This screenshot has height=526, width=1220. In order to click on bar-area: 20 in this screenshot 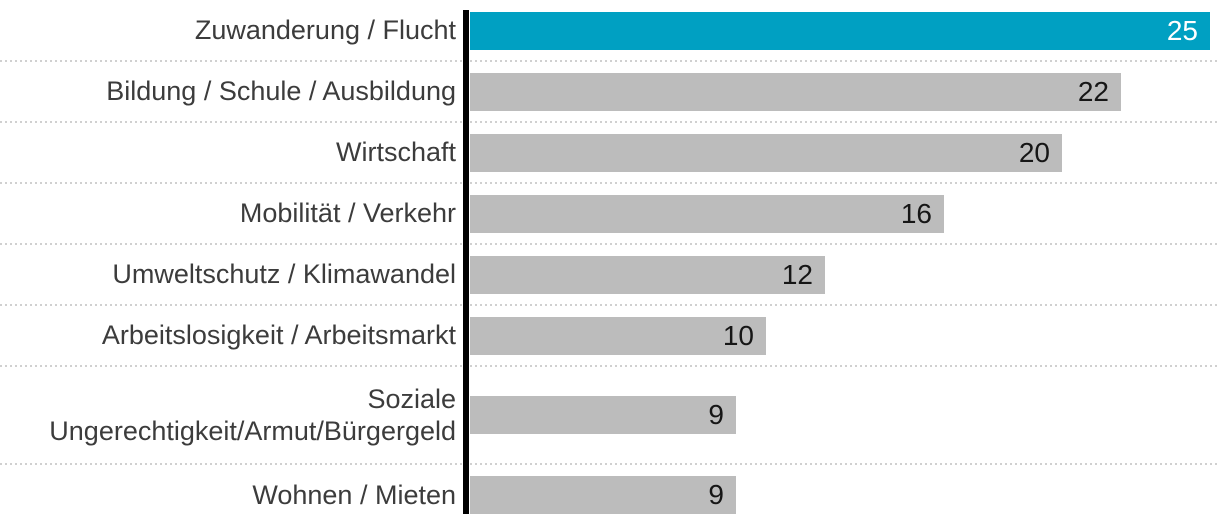, I will do `click(842, 152)`.